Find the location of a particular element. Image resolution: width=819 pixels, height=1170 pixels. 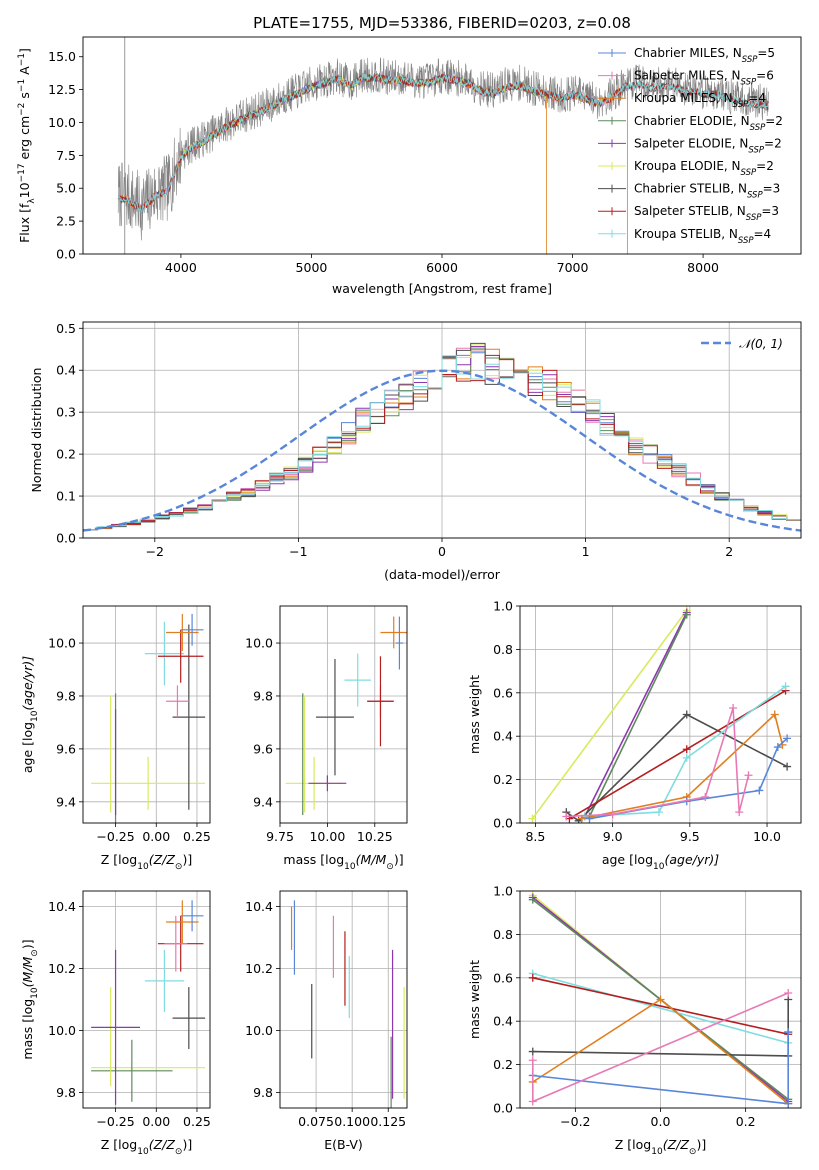

weight-marker-chabrier-stelib is located at coordinates (532, 1051).